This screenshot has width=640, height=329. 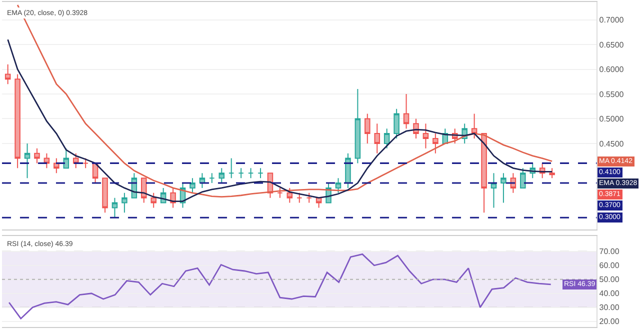 What do you see at coordinates (609, 307) in the screenshot?
I see `y-tick-label: 30.00` at bounding box center [609, 307].